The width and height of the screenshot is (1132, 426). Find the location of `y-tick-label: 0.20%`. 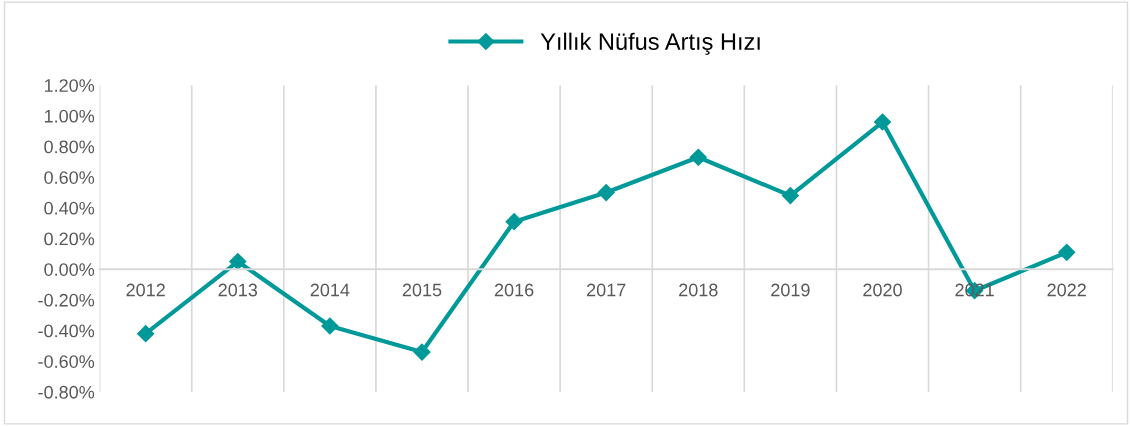

y-tick-label: 0.20% is located at coordinates (69, 239).